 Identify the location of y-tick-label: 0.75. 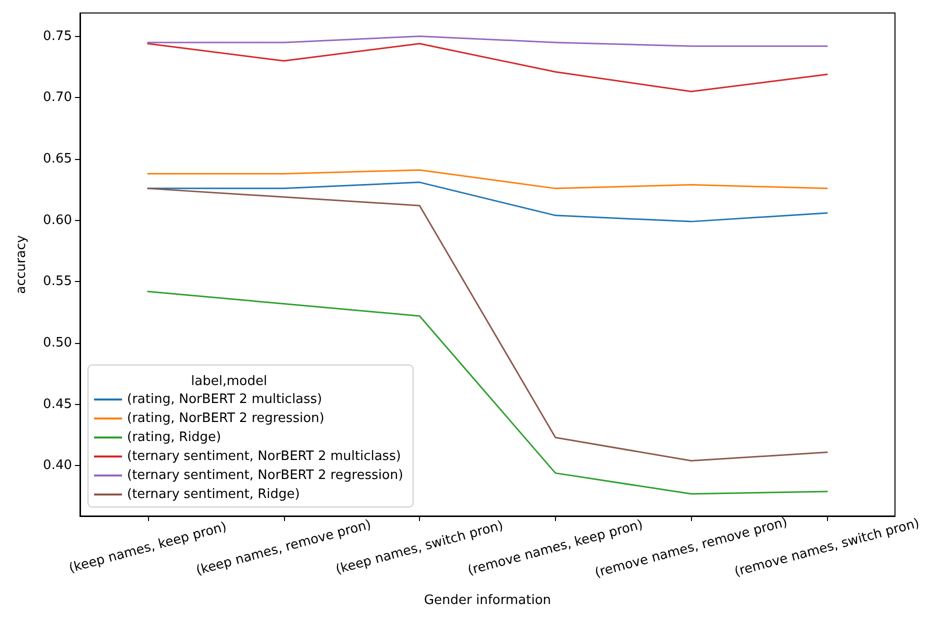
(57, 36).